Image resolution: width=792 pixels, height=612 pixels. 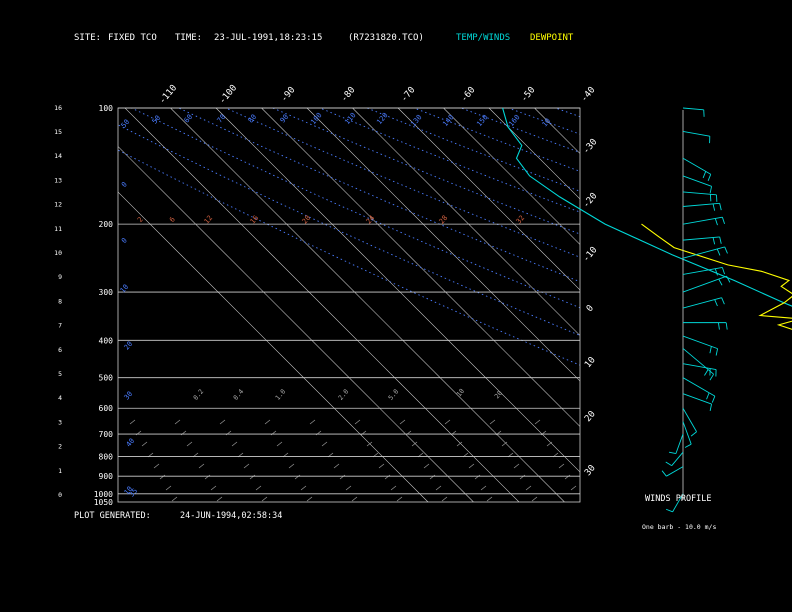 I want to click on pressure-label: 700, so click(x=106, y=434).